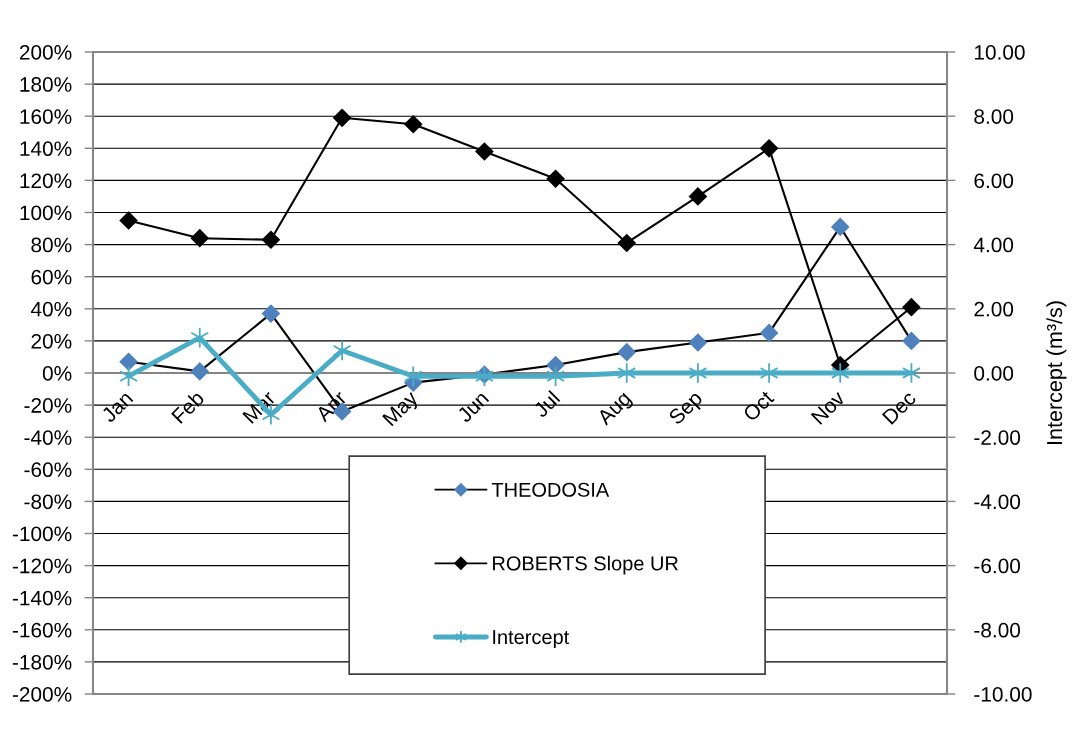 Image resolution: width=1073 pixels, height=748 pixels. I want to click on y-tick-label: 100%, so click(46, 213).